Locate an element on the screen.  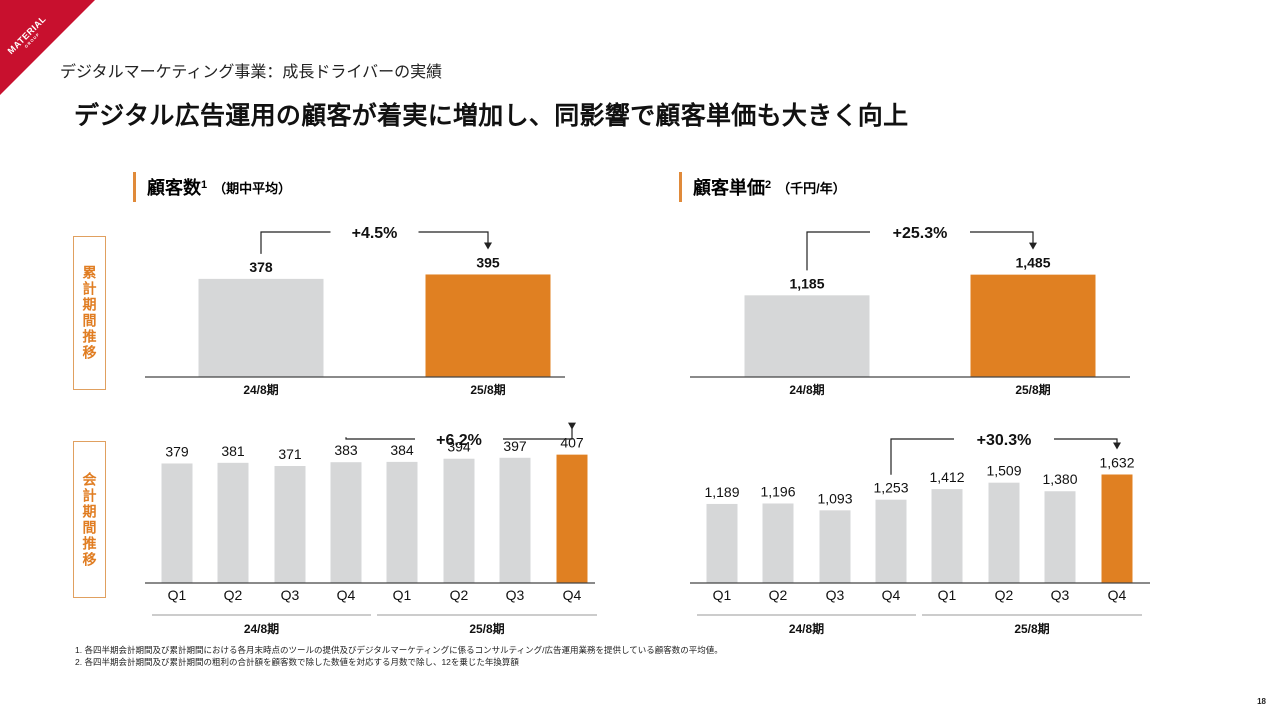
chart-customers-annual: 378 24/8期 395 25/8期 +4.5% is located at coordinates (355, 311).